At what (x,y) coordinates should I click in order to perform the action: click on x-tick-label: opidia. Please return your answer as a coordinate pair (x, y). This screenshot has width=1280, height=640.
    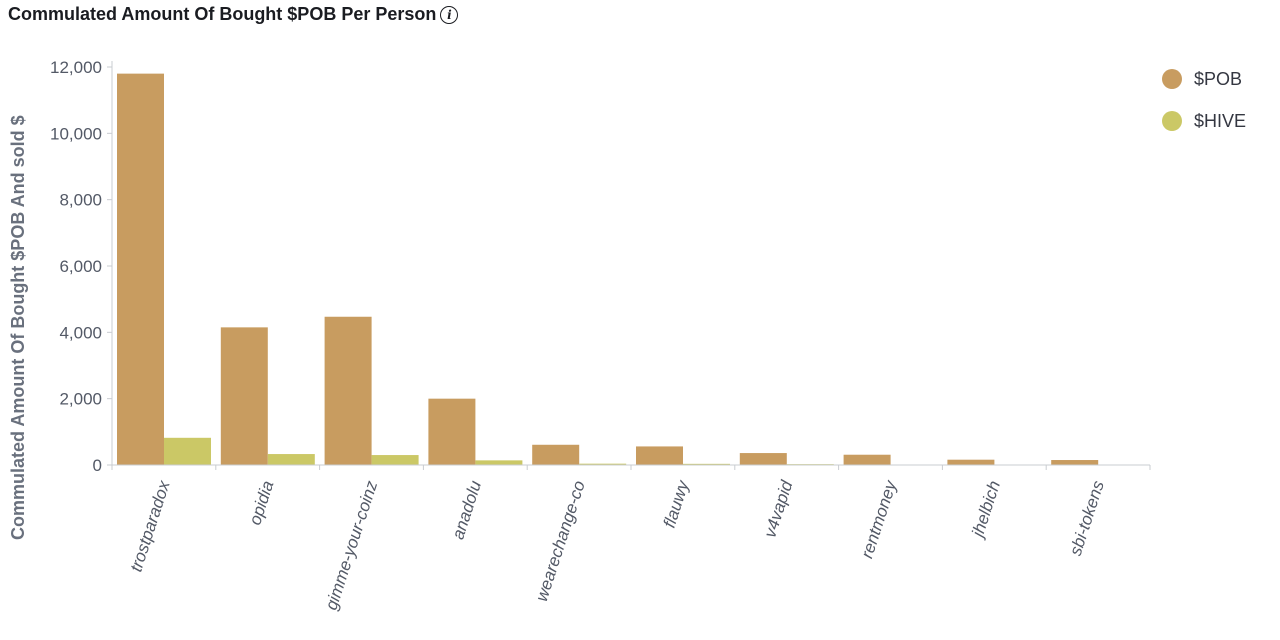
    Looking at the image, I should click on (261, 502).